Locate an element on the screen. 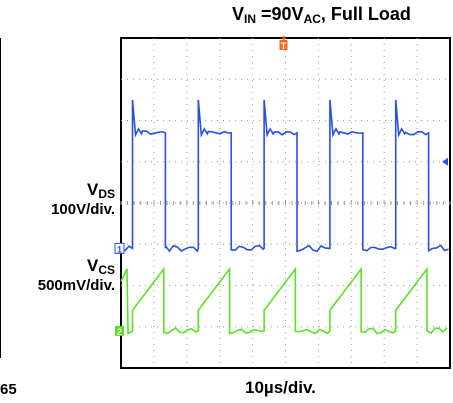 This screenshot has width=453, height=403. trigger-marker is located at coordinates (283, 45).